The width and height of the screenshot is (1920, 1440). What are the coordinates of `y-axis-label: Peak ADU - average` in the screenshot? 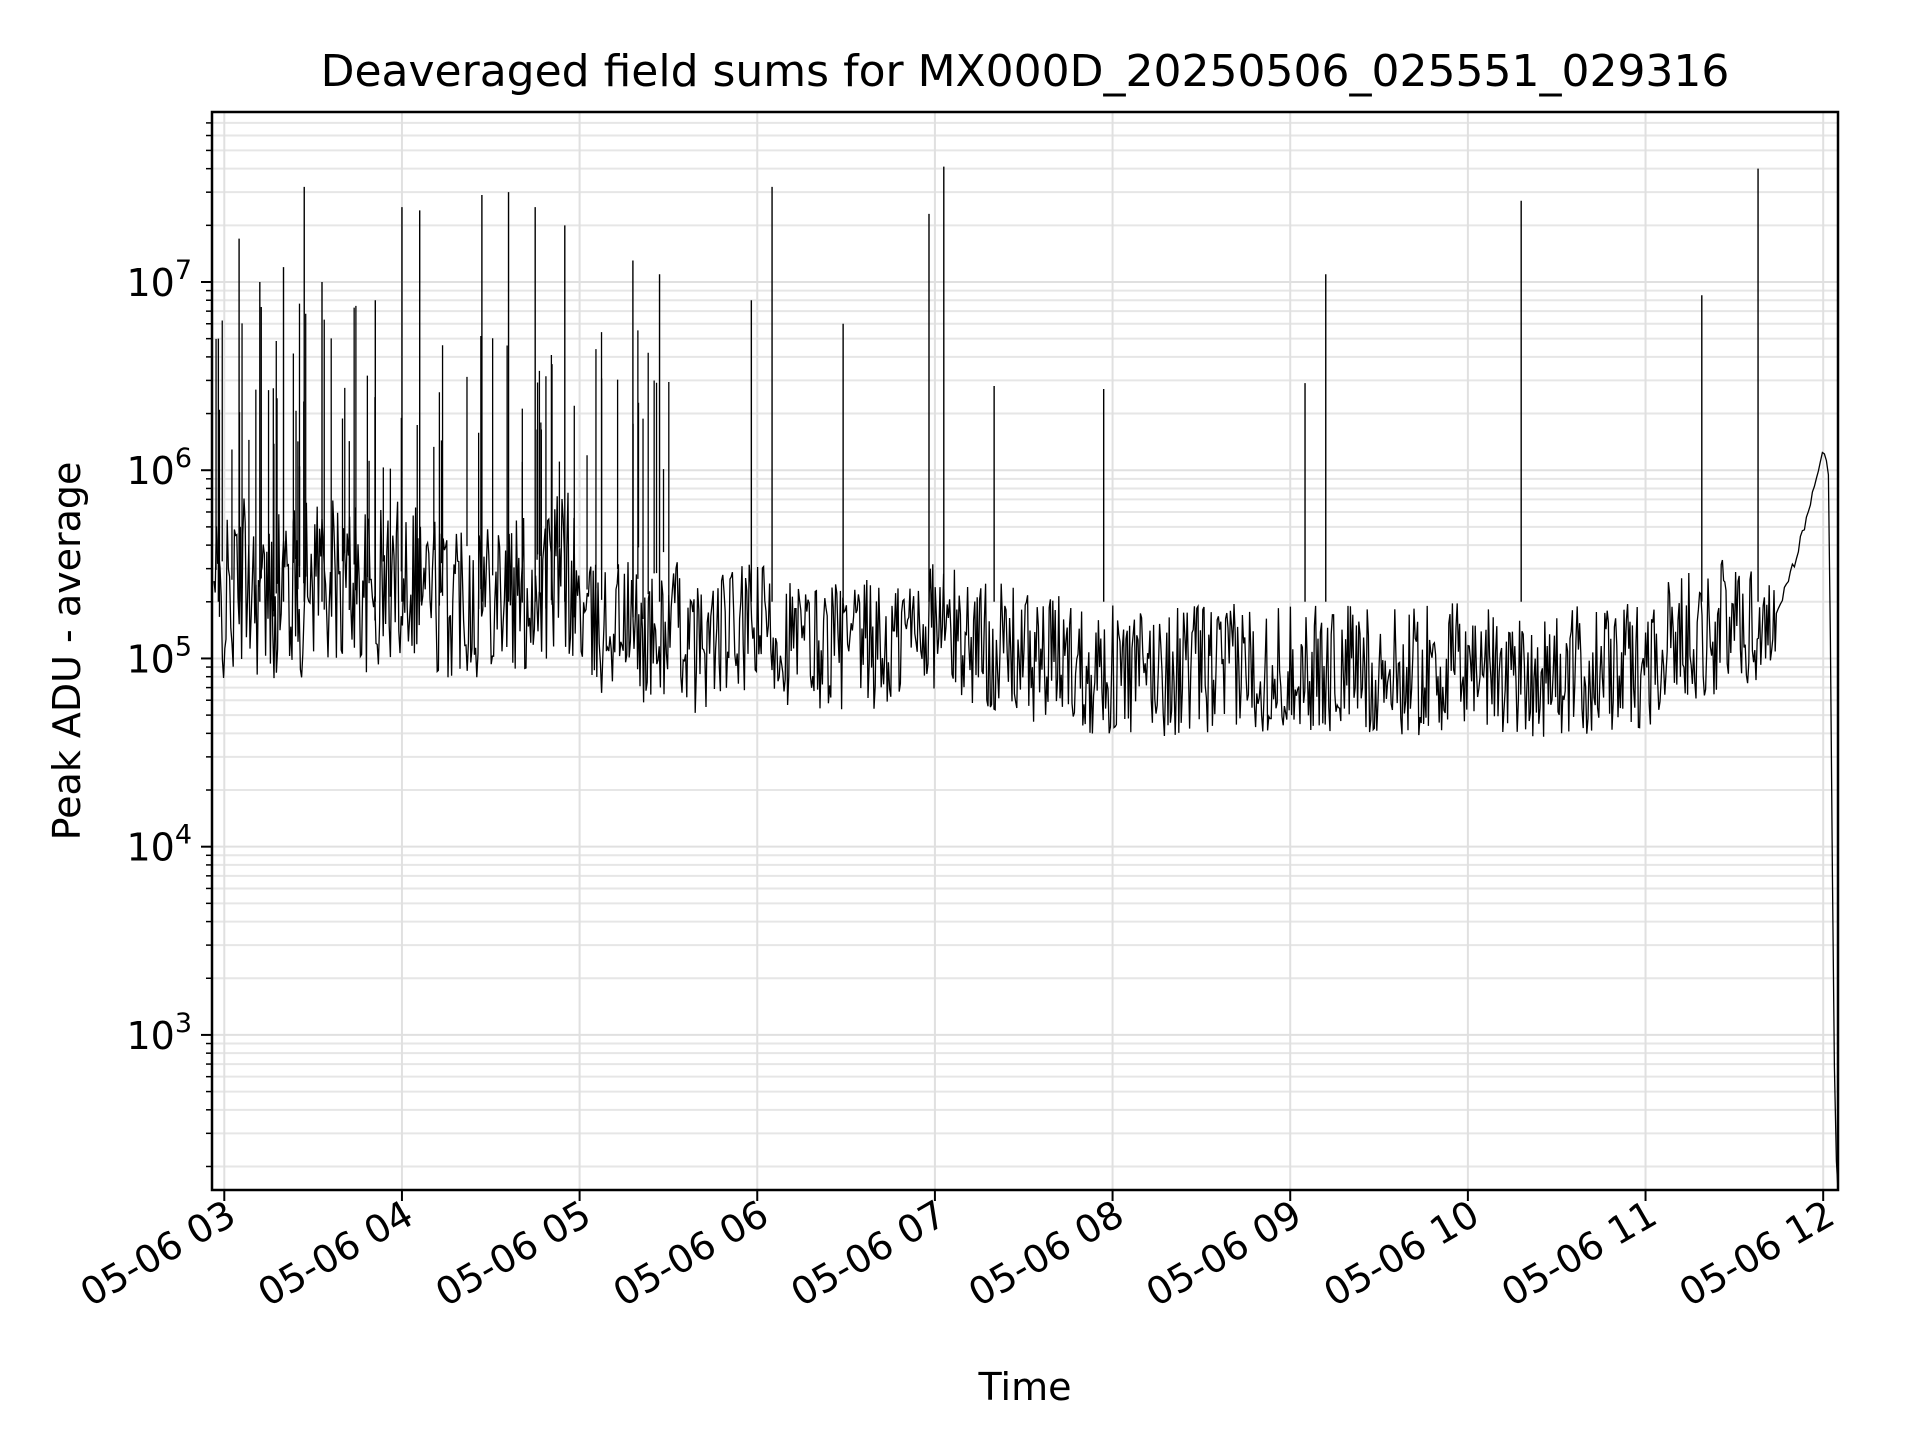 It's located at (67, 651).